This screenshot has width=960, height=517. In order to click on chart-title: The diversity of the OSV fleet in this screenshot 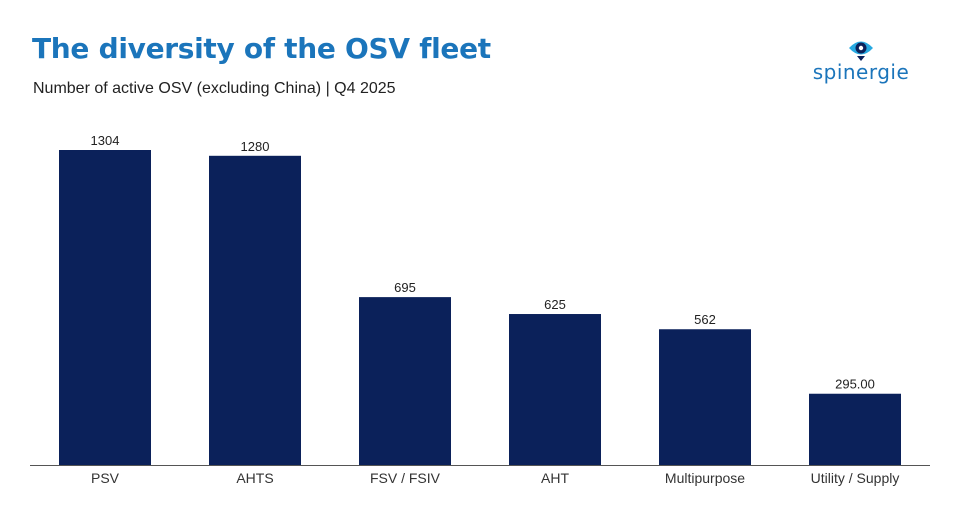, I will do `click(261, 48)`.